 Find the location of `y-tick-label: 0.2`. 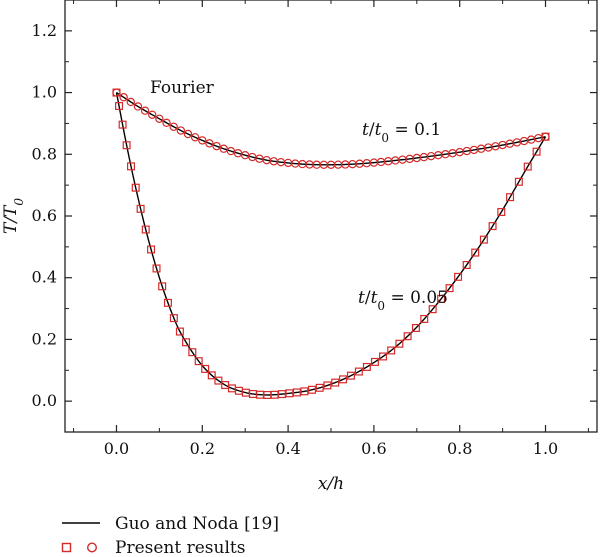

y-tick-label: 0.2 is located at coordinates (44, 338).